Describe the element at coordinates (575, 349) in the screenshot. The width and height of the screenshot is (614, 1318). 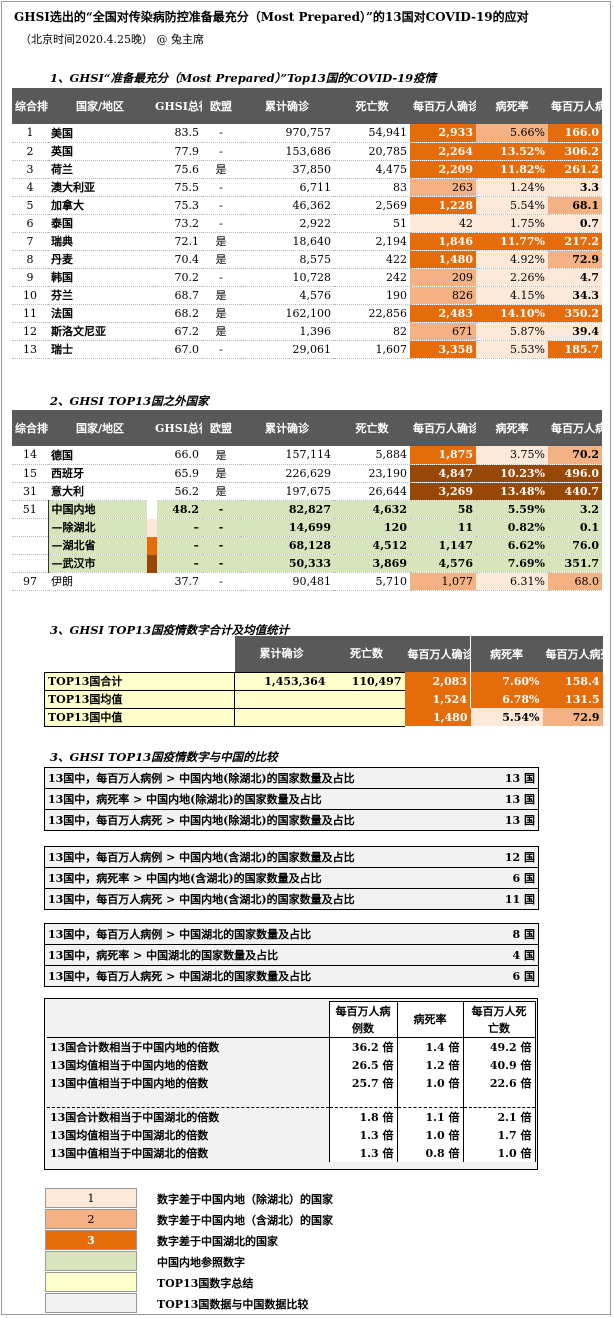
I see `cell-dpm: 185.7` at that location.